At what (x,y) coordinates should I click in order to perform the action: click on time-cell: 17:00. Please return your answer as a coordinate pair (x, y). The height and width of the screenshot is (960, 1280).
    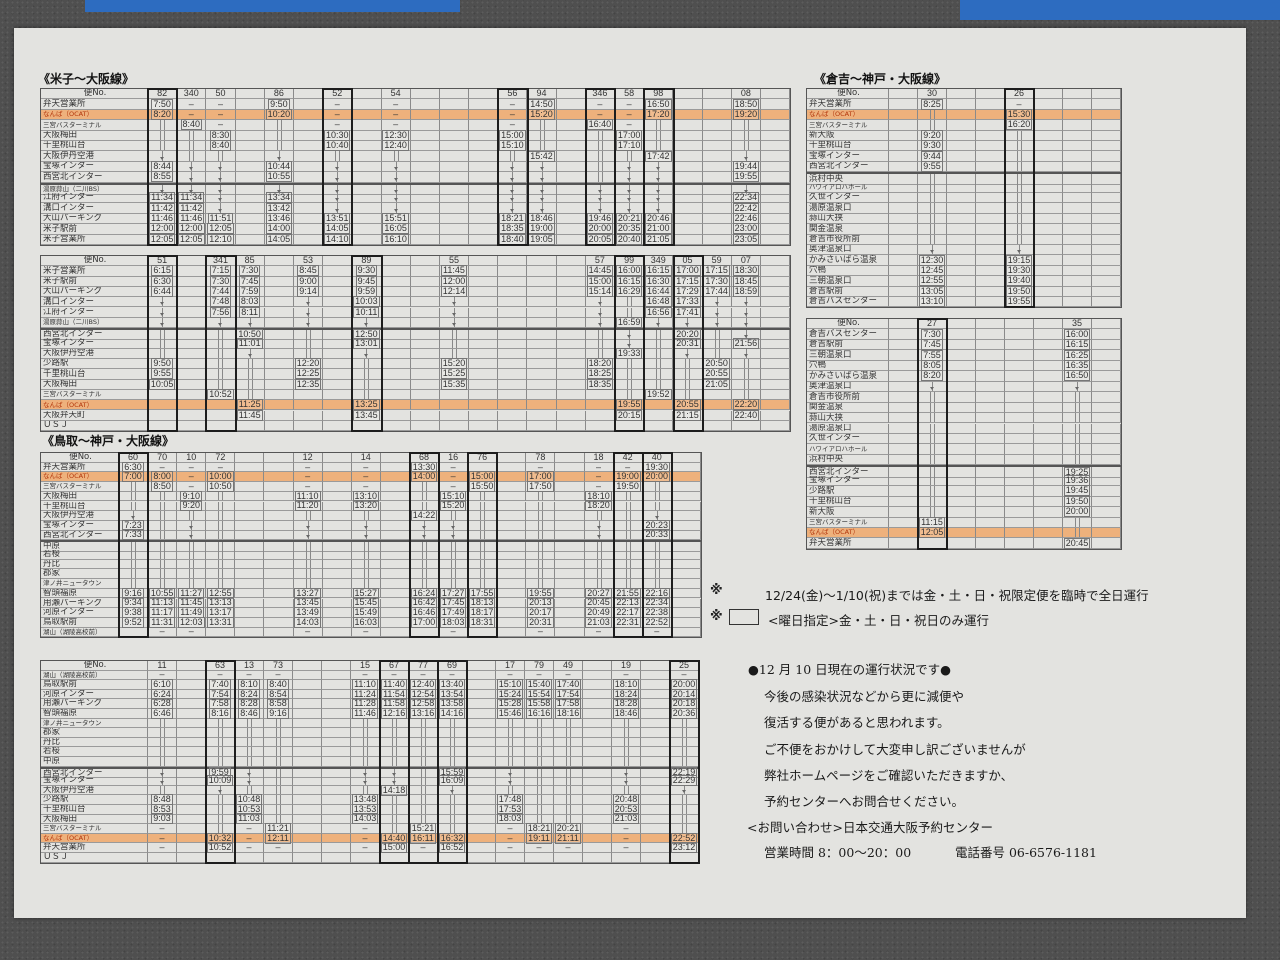
    Looking at the image, I should click on (424, 622).